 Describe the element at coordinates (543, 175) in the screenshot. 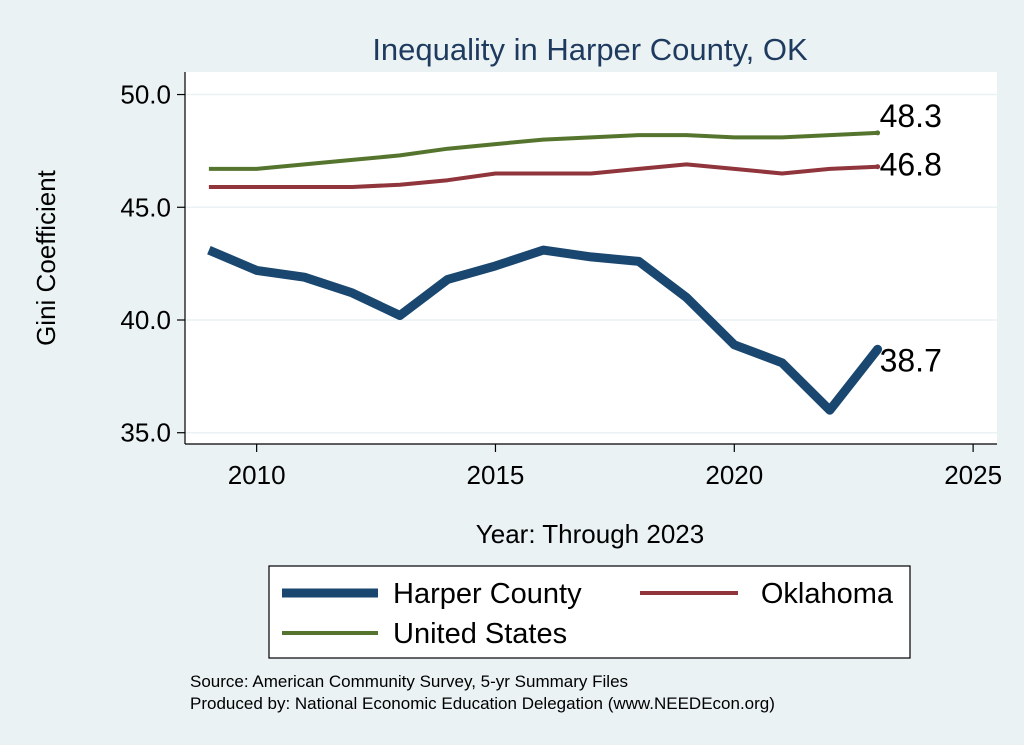

I see `series-line-oklahoma` at that location.